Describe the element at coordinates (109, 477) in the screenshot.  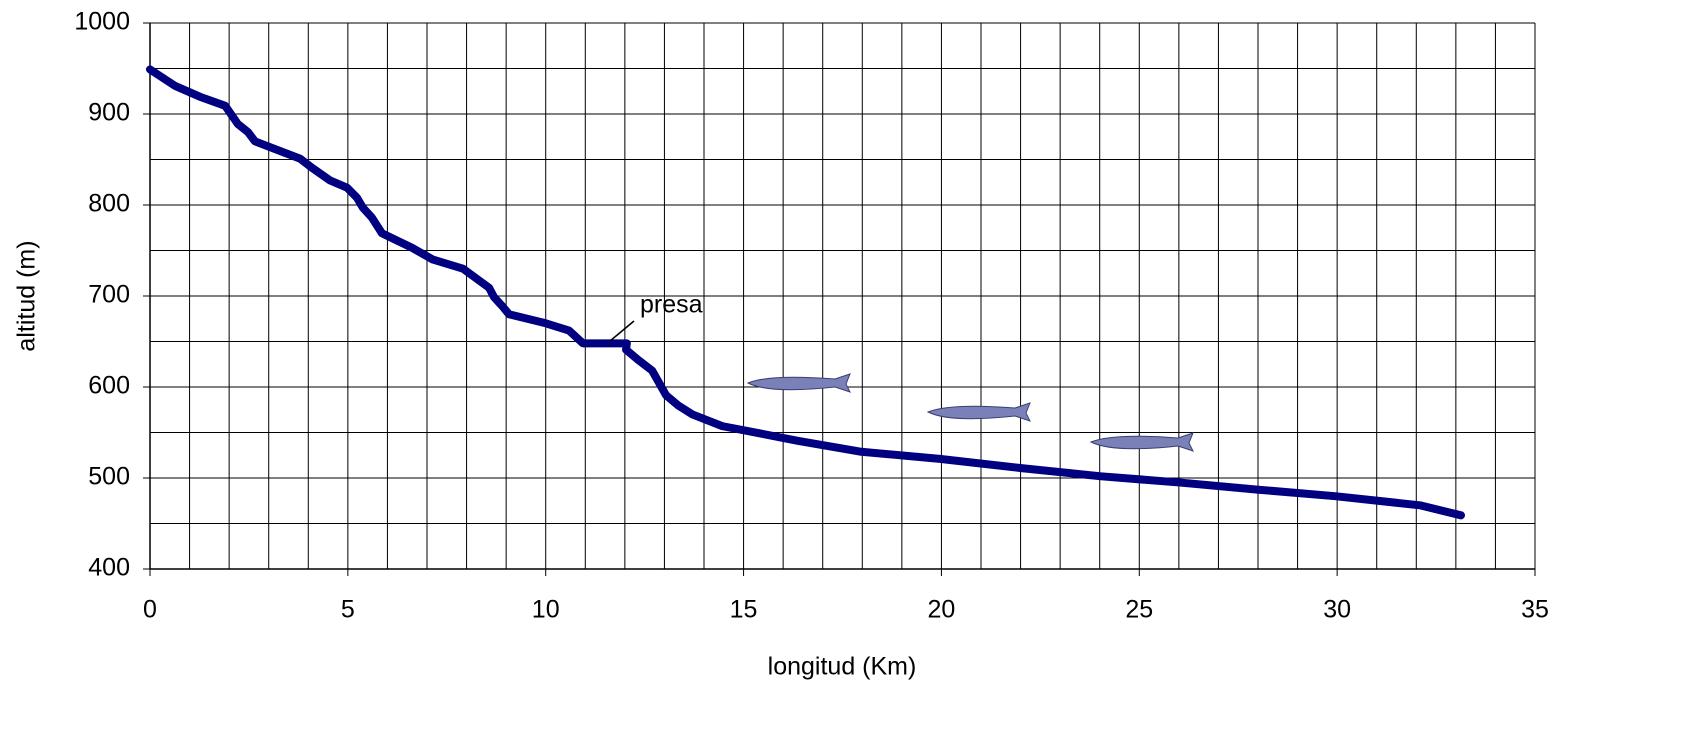
I see `y-tick-label: 500` at that location.